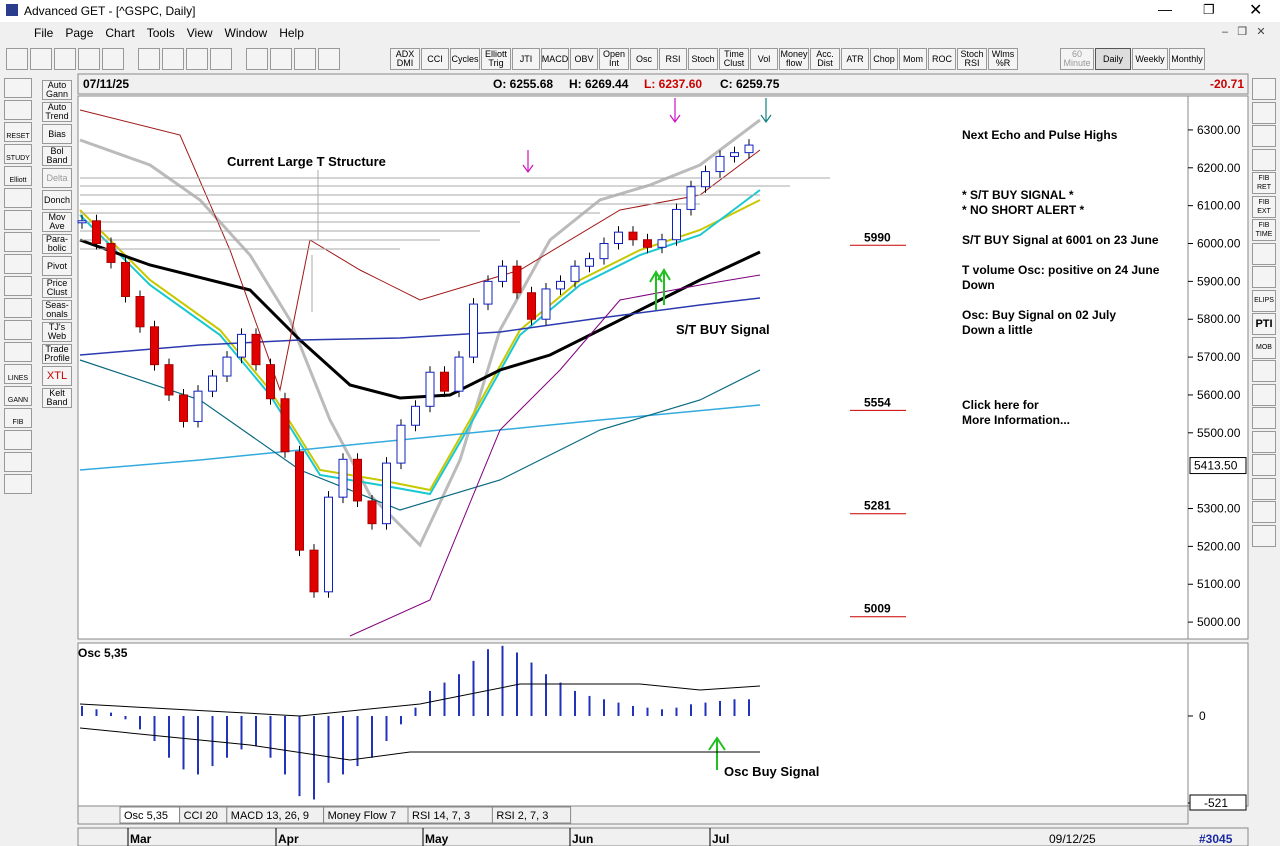 The width and height of the screenshot is (1280, 846). Describe the element at coordinates (496, 59) in the screenshot. I see `study-button: Elliott Trig` at that location.